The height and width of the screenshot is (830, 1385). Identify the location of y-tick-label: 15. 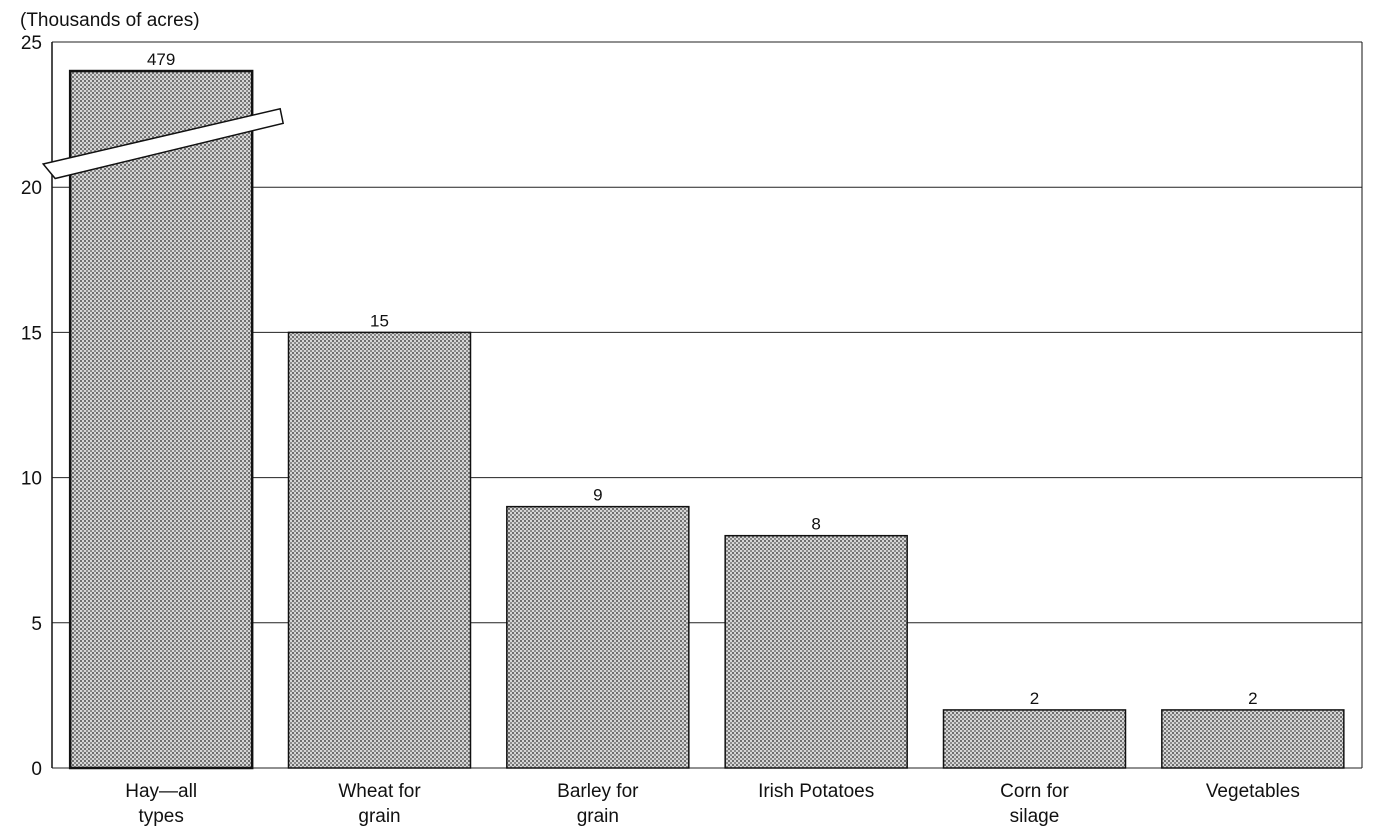
(31, 333).